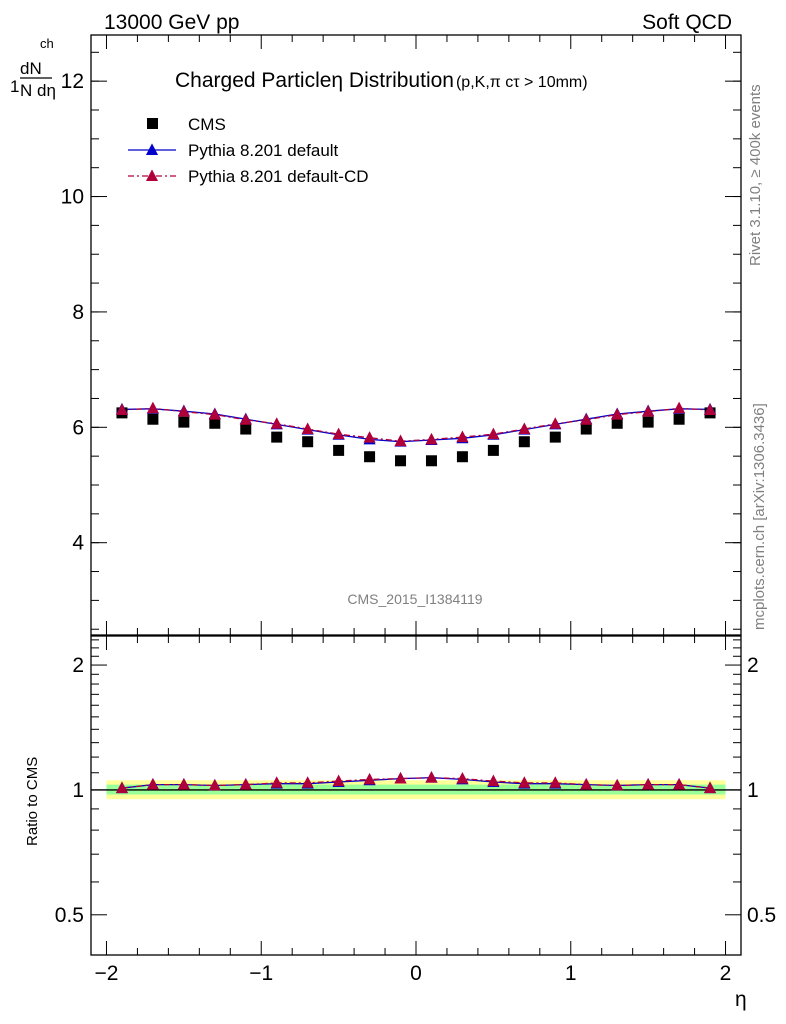 Image resolution: width=786 pixels, height=1024 pixels. Describe the element at coordinates (72, 197) in the screenshot. I see `top-ytick-label: 10` at that location.